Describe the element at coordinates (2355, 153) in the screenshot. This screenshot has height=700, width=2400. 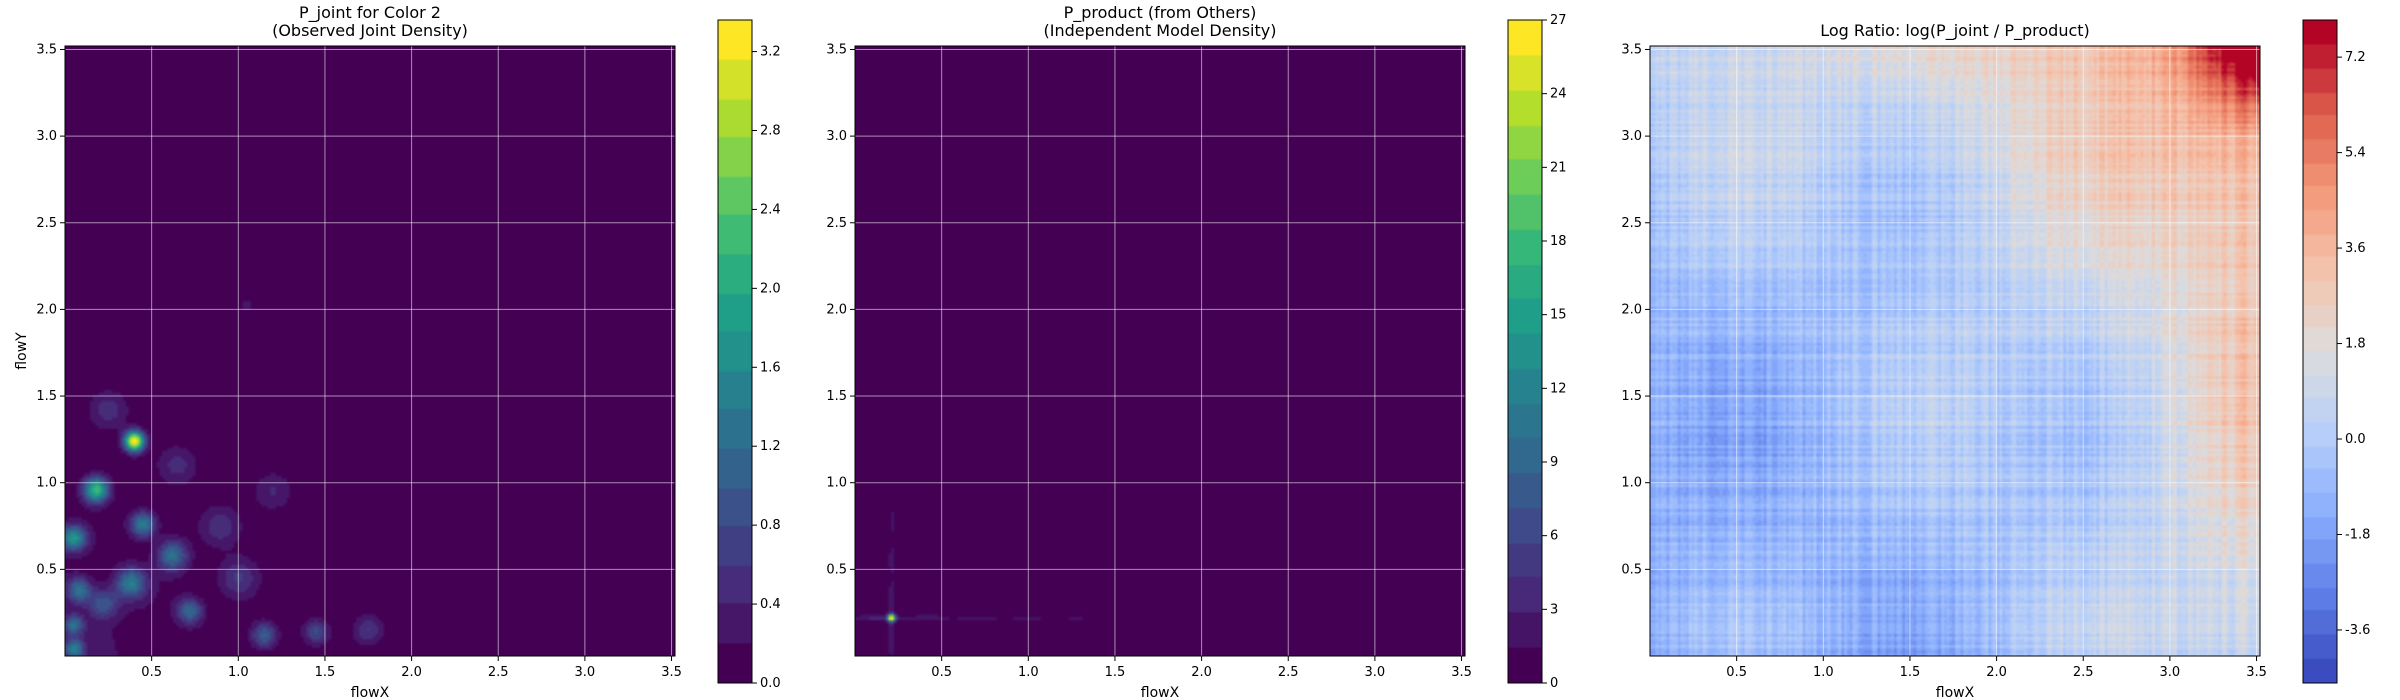
I see `colorbar-tick-label: 5.4` at that location.